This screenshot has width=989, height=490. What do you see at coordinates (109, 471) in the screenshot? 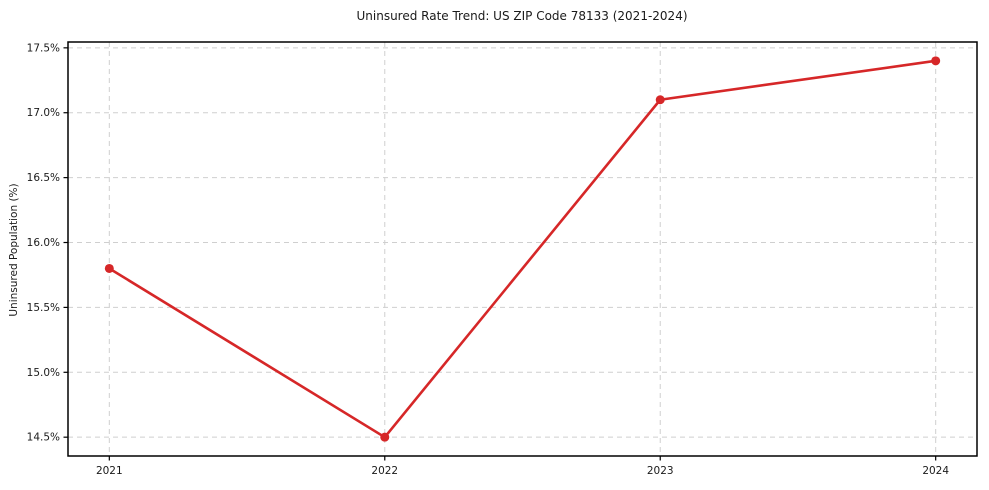
I see `x-tick-label: 2021` at bounding box center [109, 471].